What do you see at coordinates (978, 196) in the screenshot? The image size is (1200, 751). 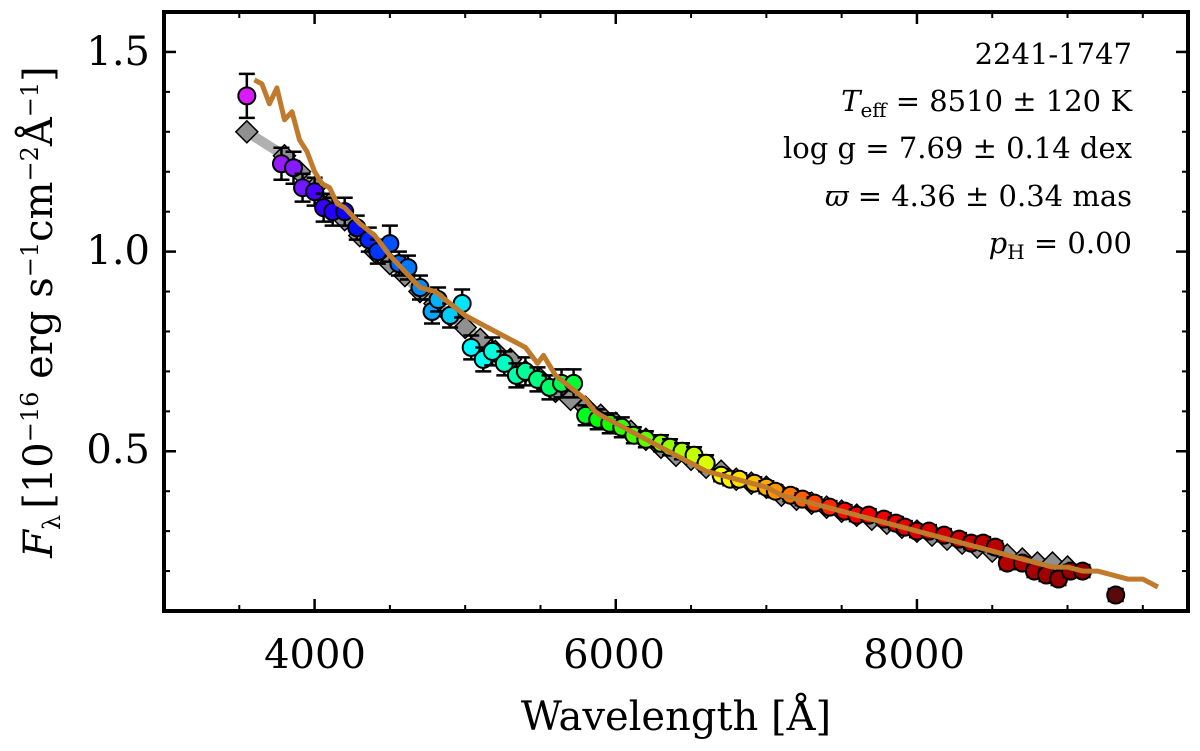 I see `annotation-parallax: ϖ = 4.36 ± 0.34 mas` at bounding box center [978, 196].